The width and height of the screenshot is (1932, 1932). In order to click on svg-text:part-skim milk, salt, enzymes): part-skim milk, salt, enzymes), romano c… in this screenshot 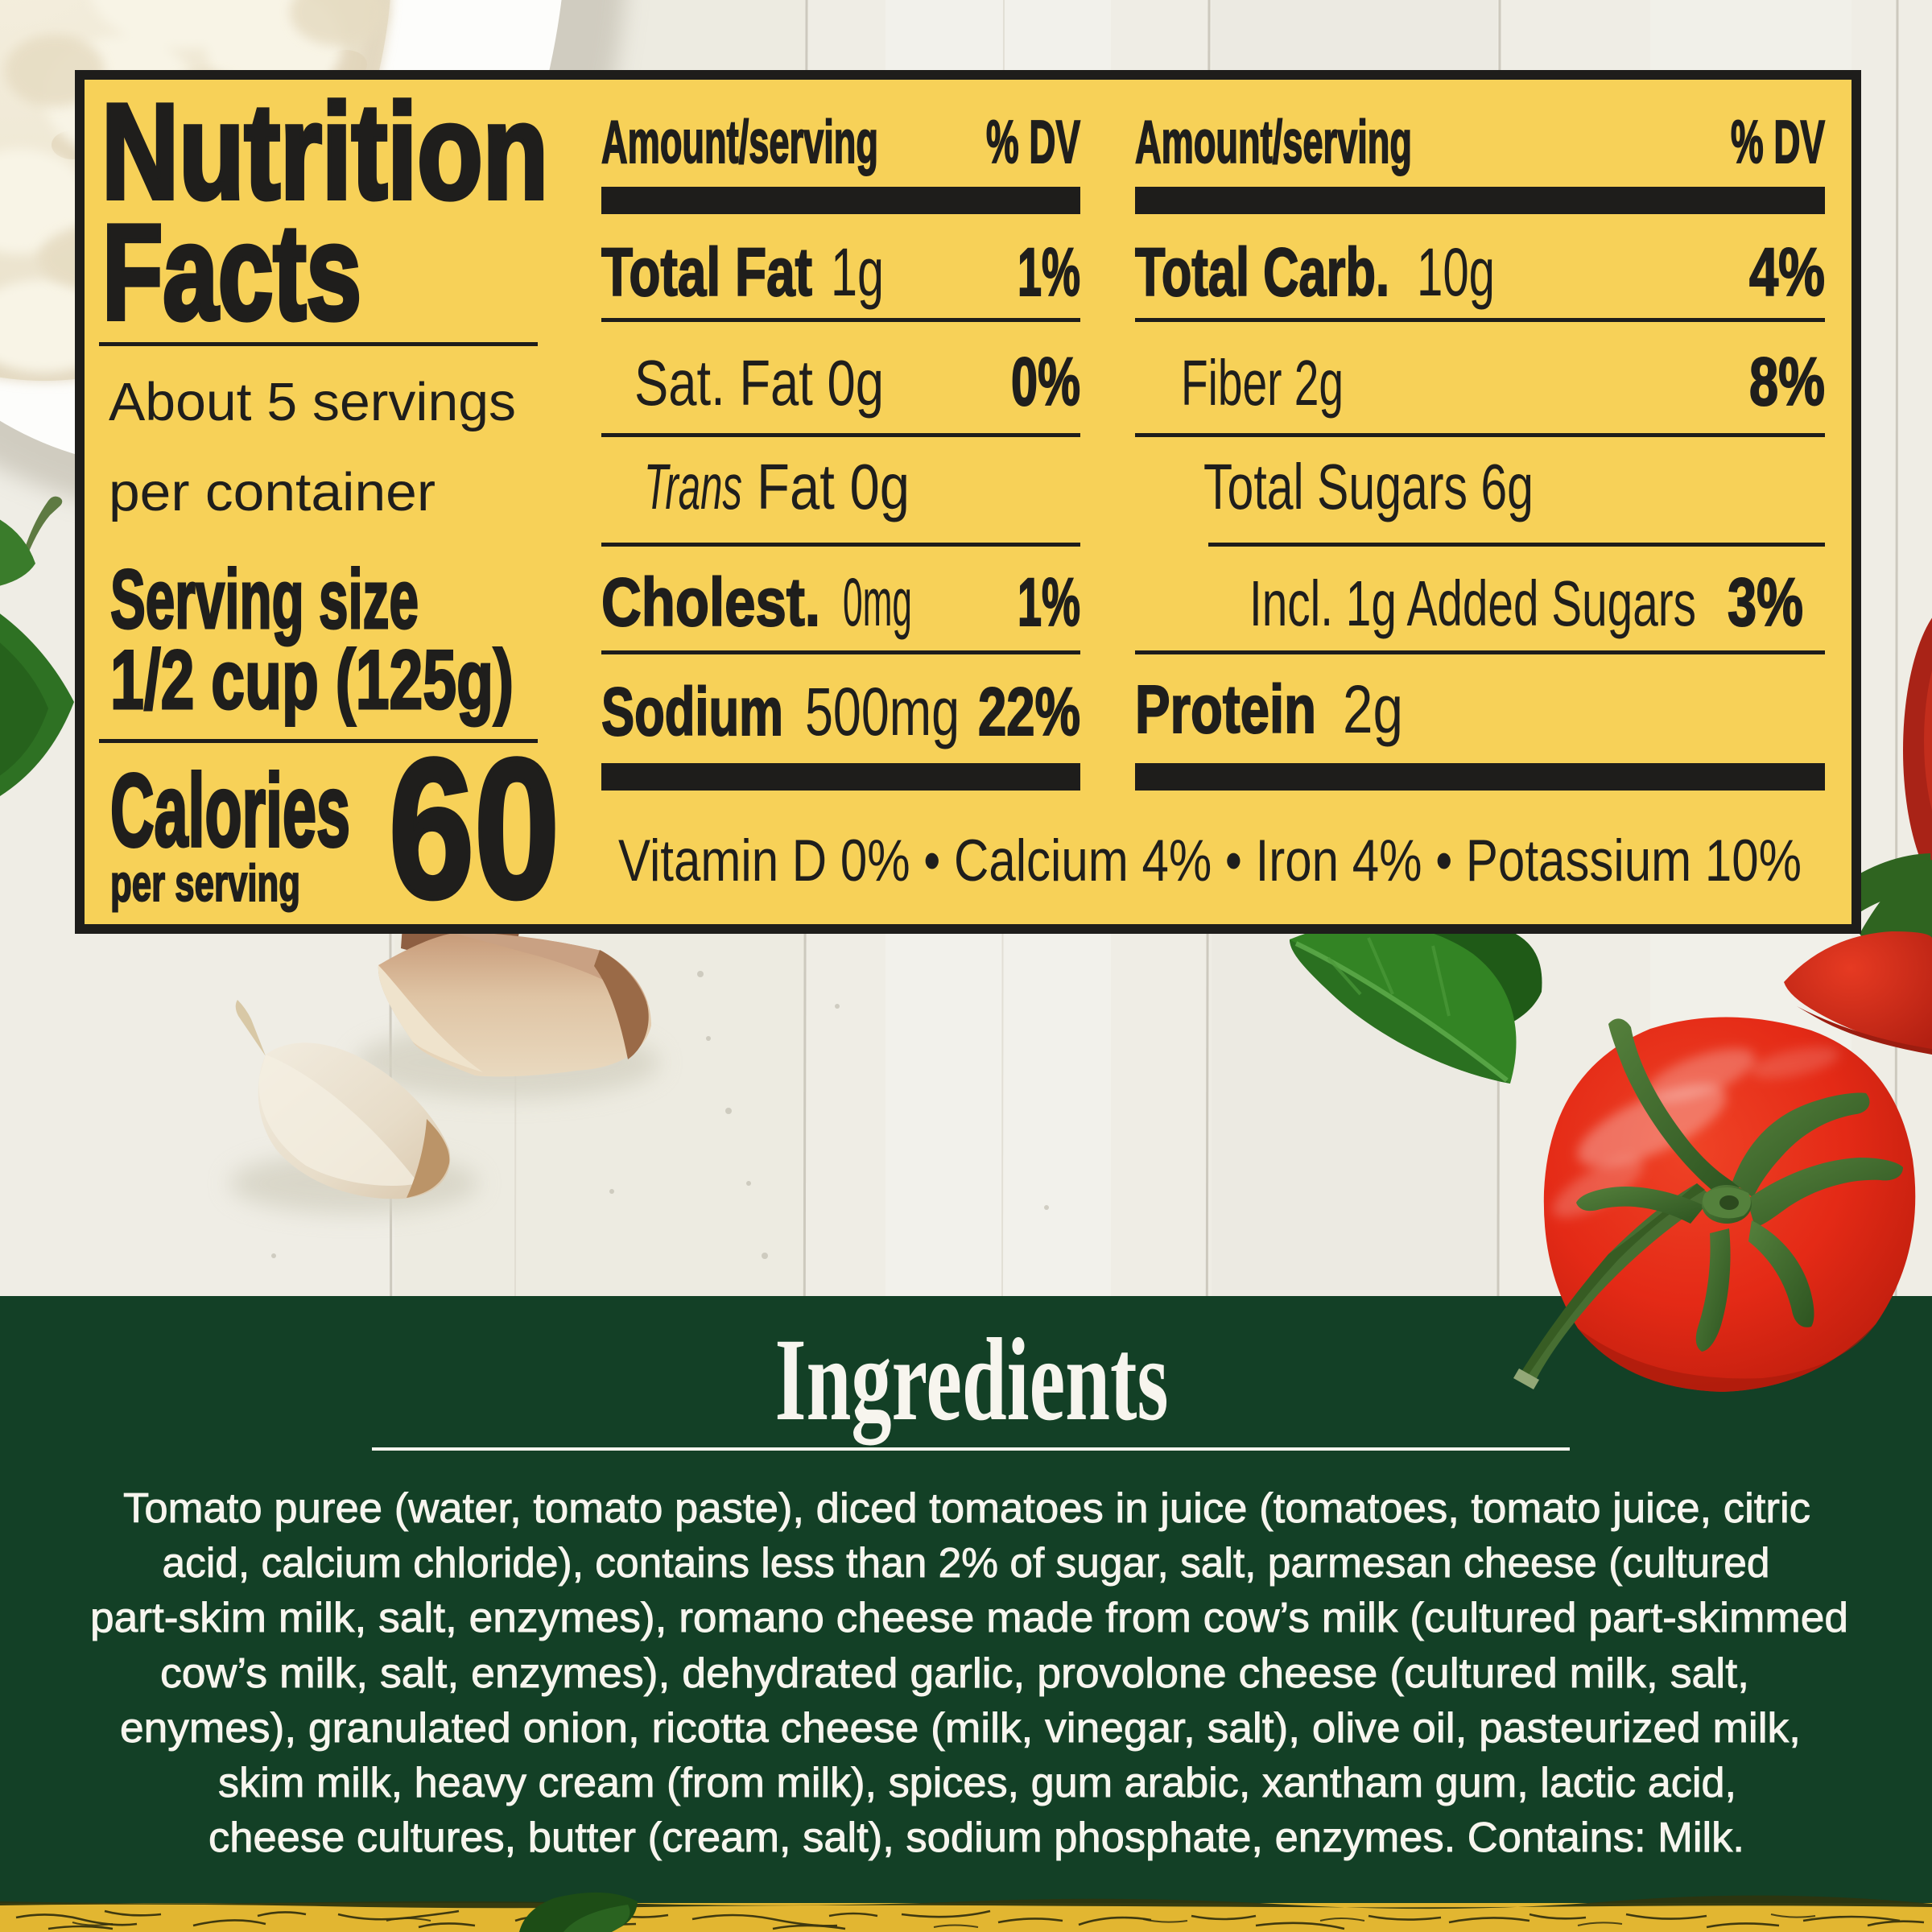, I will do `click(969, 1618)`.